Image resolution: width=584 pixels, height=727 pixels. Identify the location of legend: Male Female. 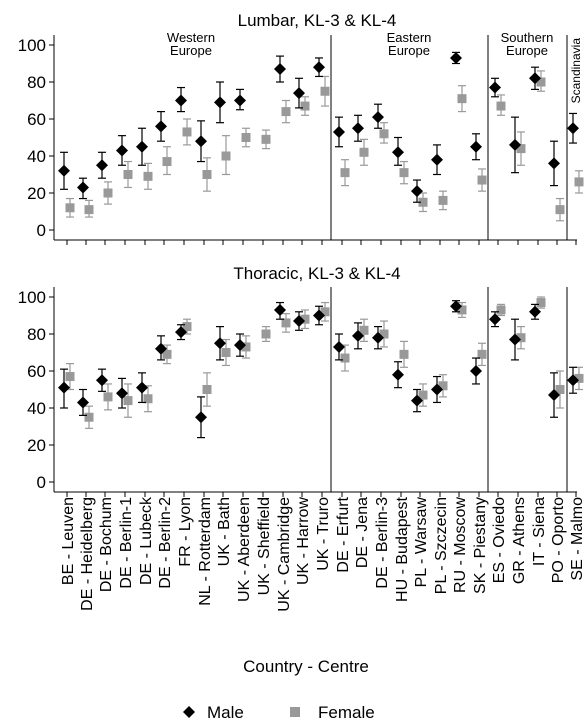
(279, 712).